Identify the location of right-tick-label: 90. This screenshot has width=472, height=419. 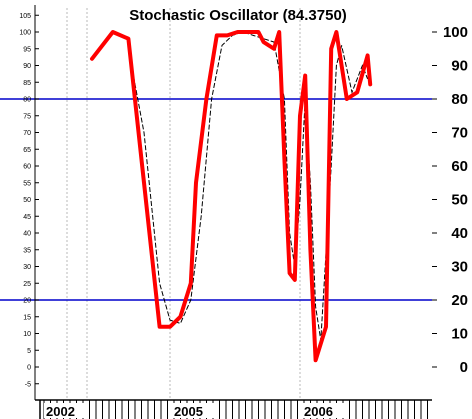
(459, 66).